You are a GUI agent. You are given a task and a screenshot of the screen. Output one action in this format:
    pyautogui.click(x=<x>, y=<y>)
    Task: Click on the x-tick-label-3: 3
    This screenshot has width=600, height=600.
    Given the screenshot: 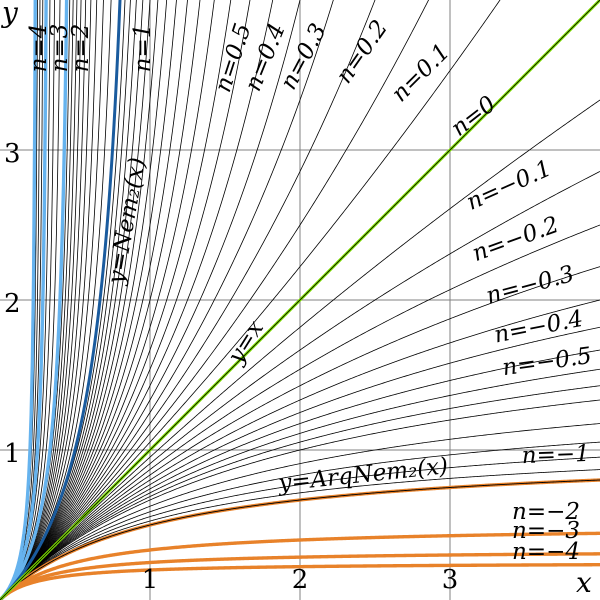 What is the action you would take?
    pyautogui.click(x=450, y=580)
    